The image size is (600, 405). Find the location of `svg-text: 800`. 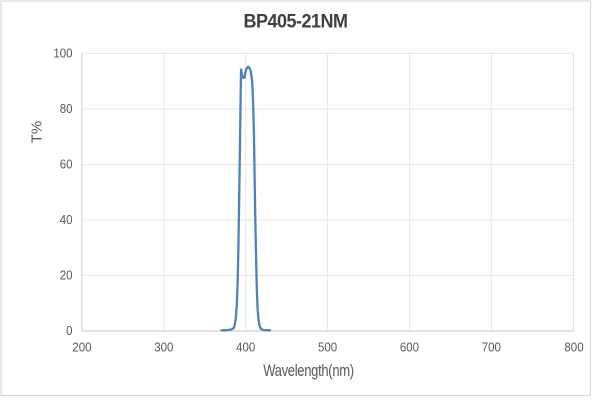

svg-text: 800 is located at coordinates (573, 347).